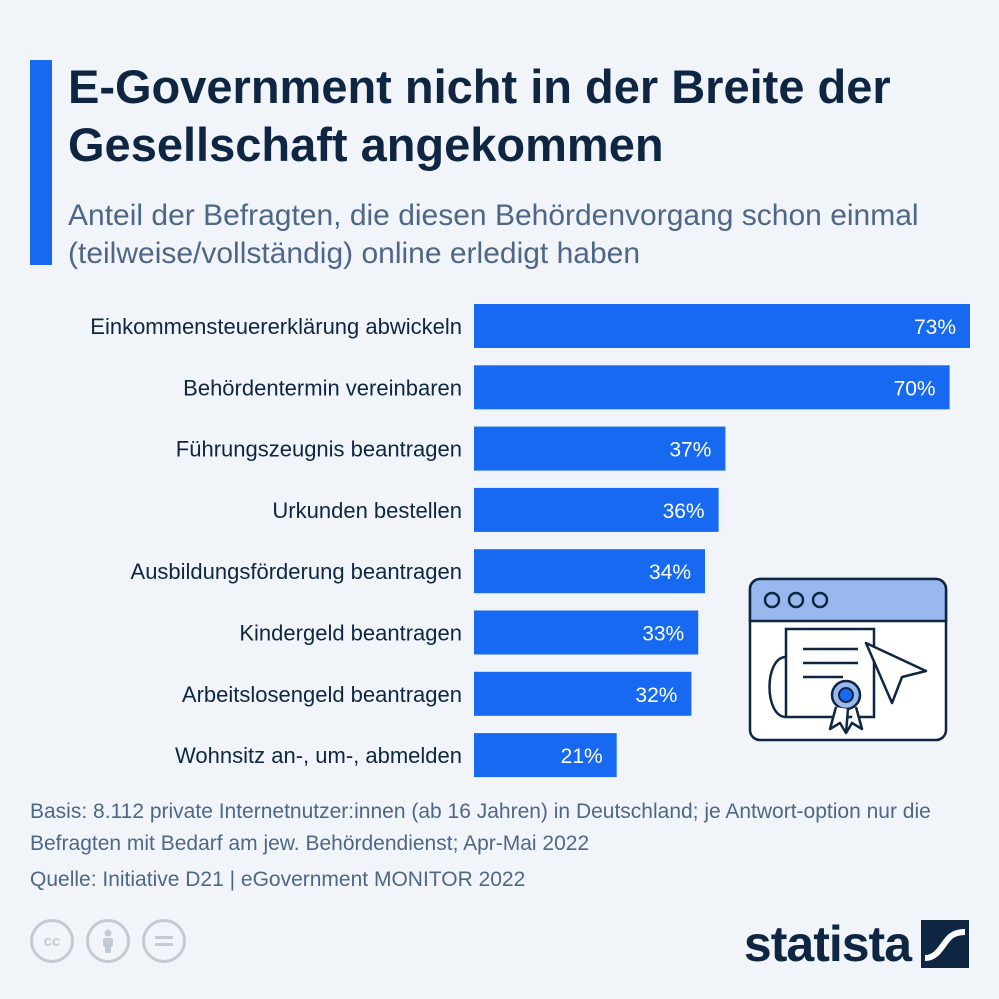 The image size is (999, 999). I want to click on value-label: 73%, so click(935, 327).